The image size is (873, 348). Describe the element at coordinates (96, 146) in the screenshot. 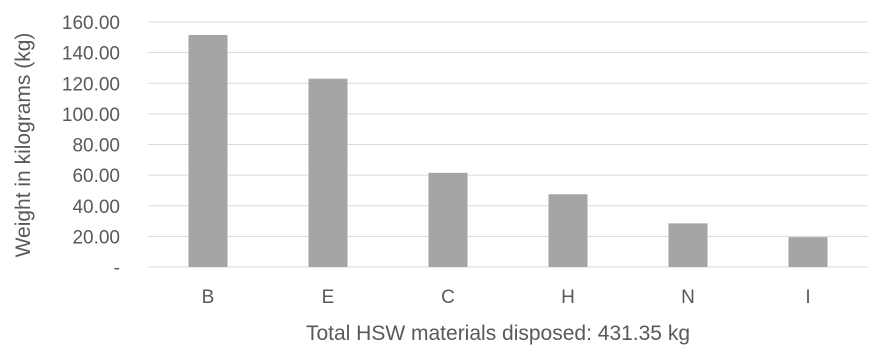

I see `y-tick-label: 80.00` at that location.